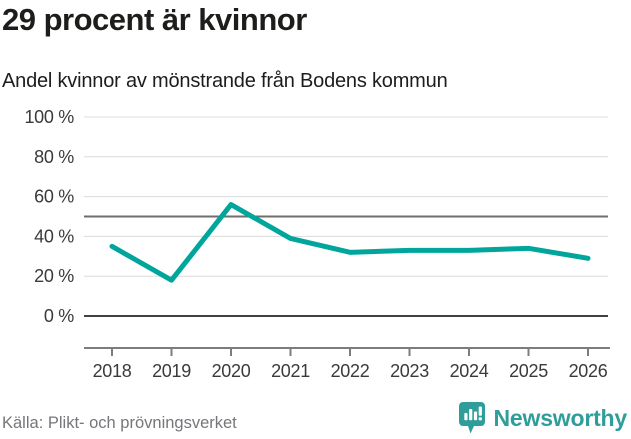 The width and height of the screenshot is (631, 439). Describe the element at coordinates (472, 413) in the screenshot. I see `logo-bars-glyph` at that location.